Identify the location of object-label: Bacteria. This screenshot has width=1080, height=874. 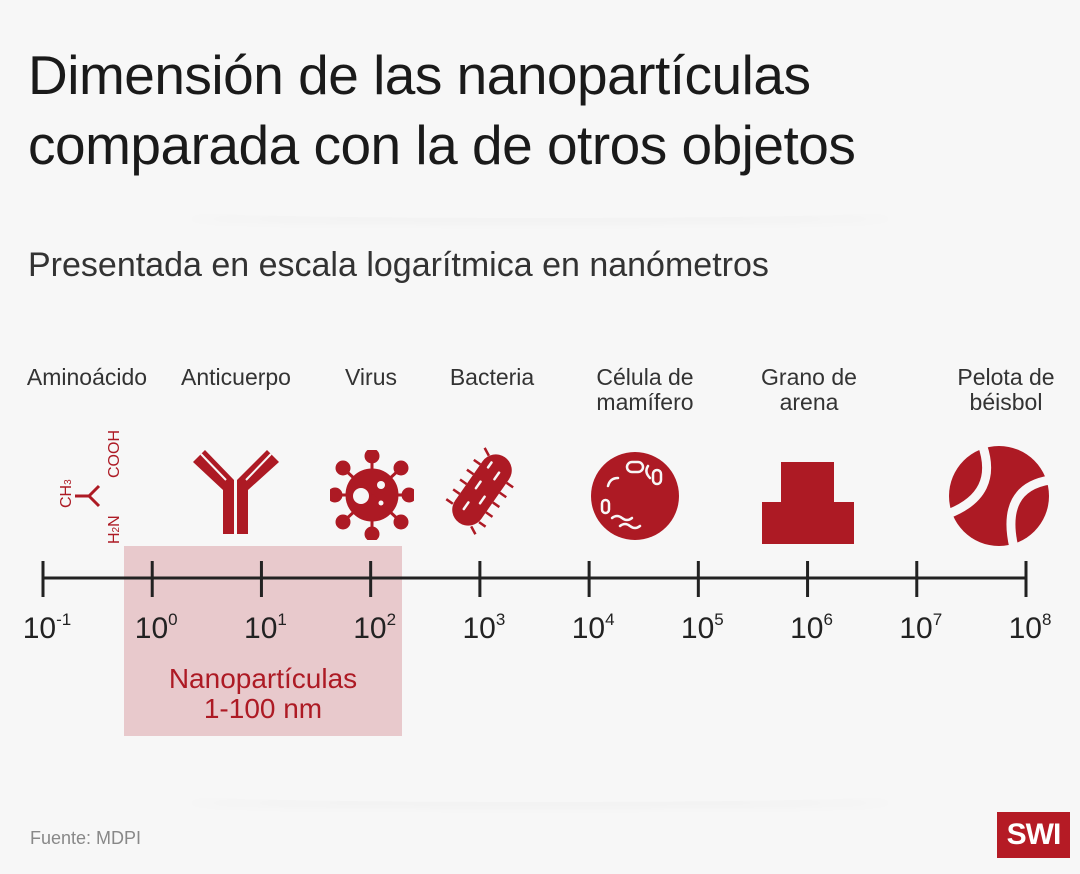
(492, 377).